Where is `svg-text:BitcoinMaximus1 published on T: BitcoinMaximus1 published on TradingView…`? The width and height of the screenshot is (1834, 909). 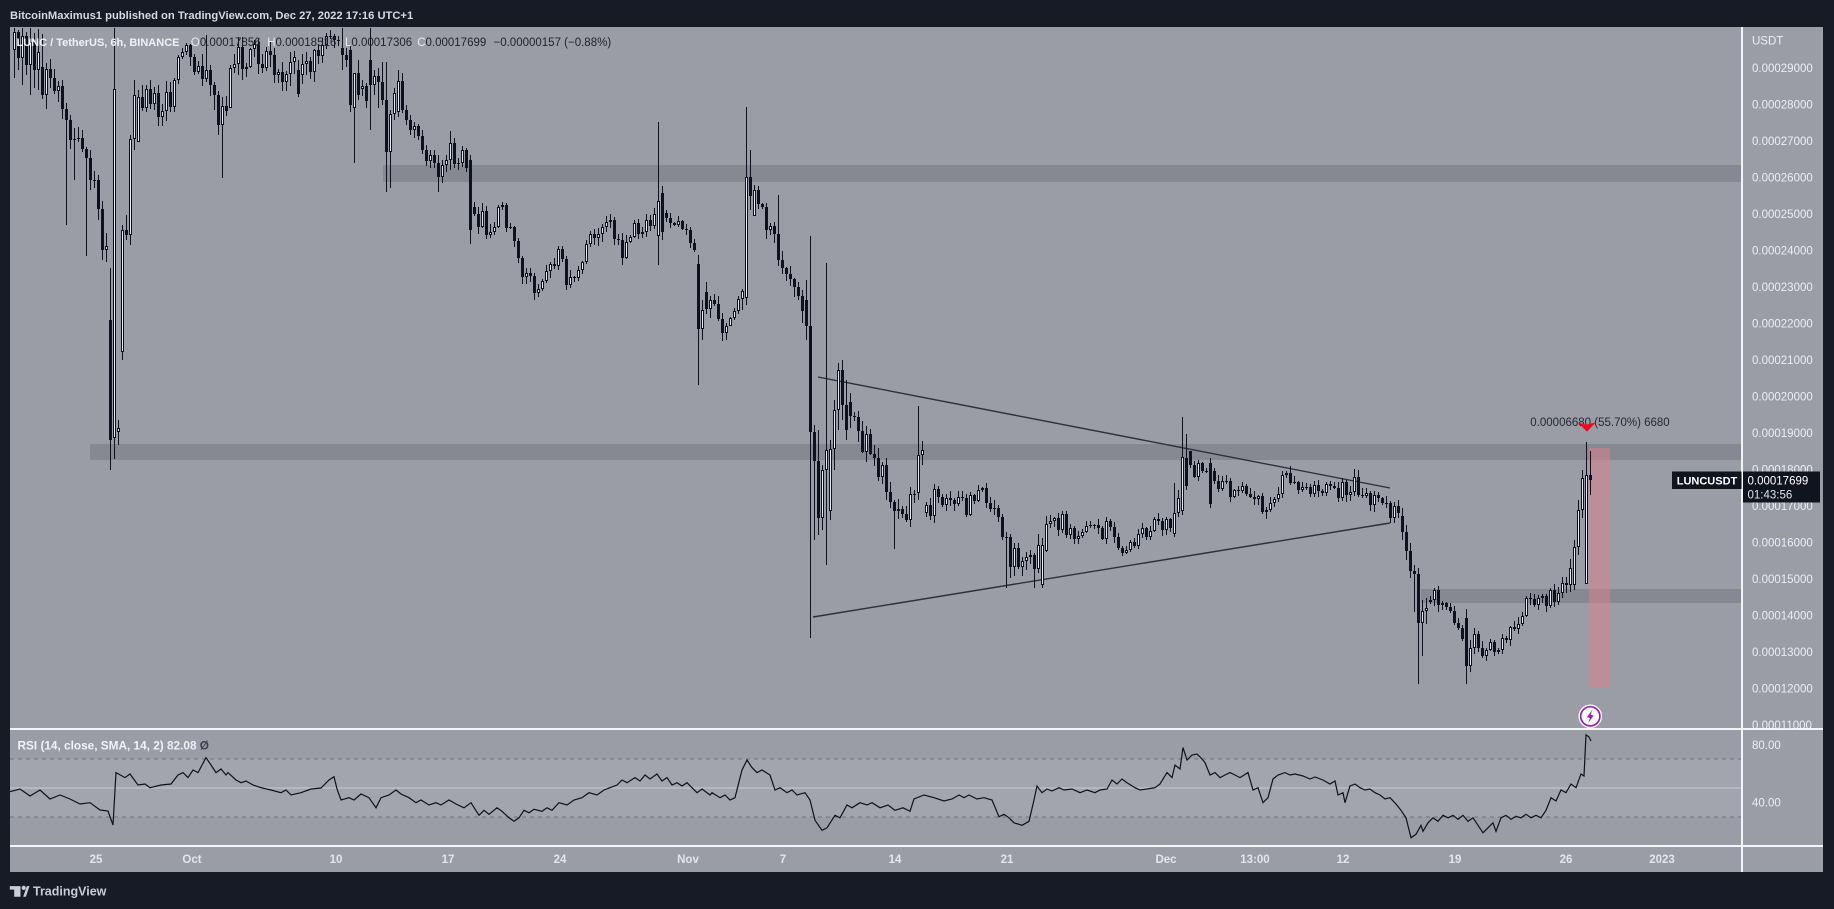 svg-text:BitcoinMaximus1 published on T: BitcoinMaximus1 published on TradingView… is located at coordinates (211, 16).